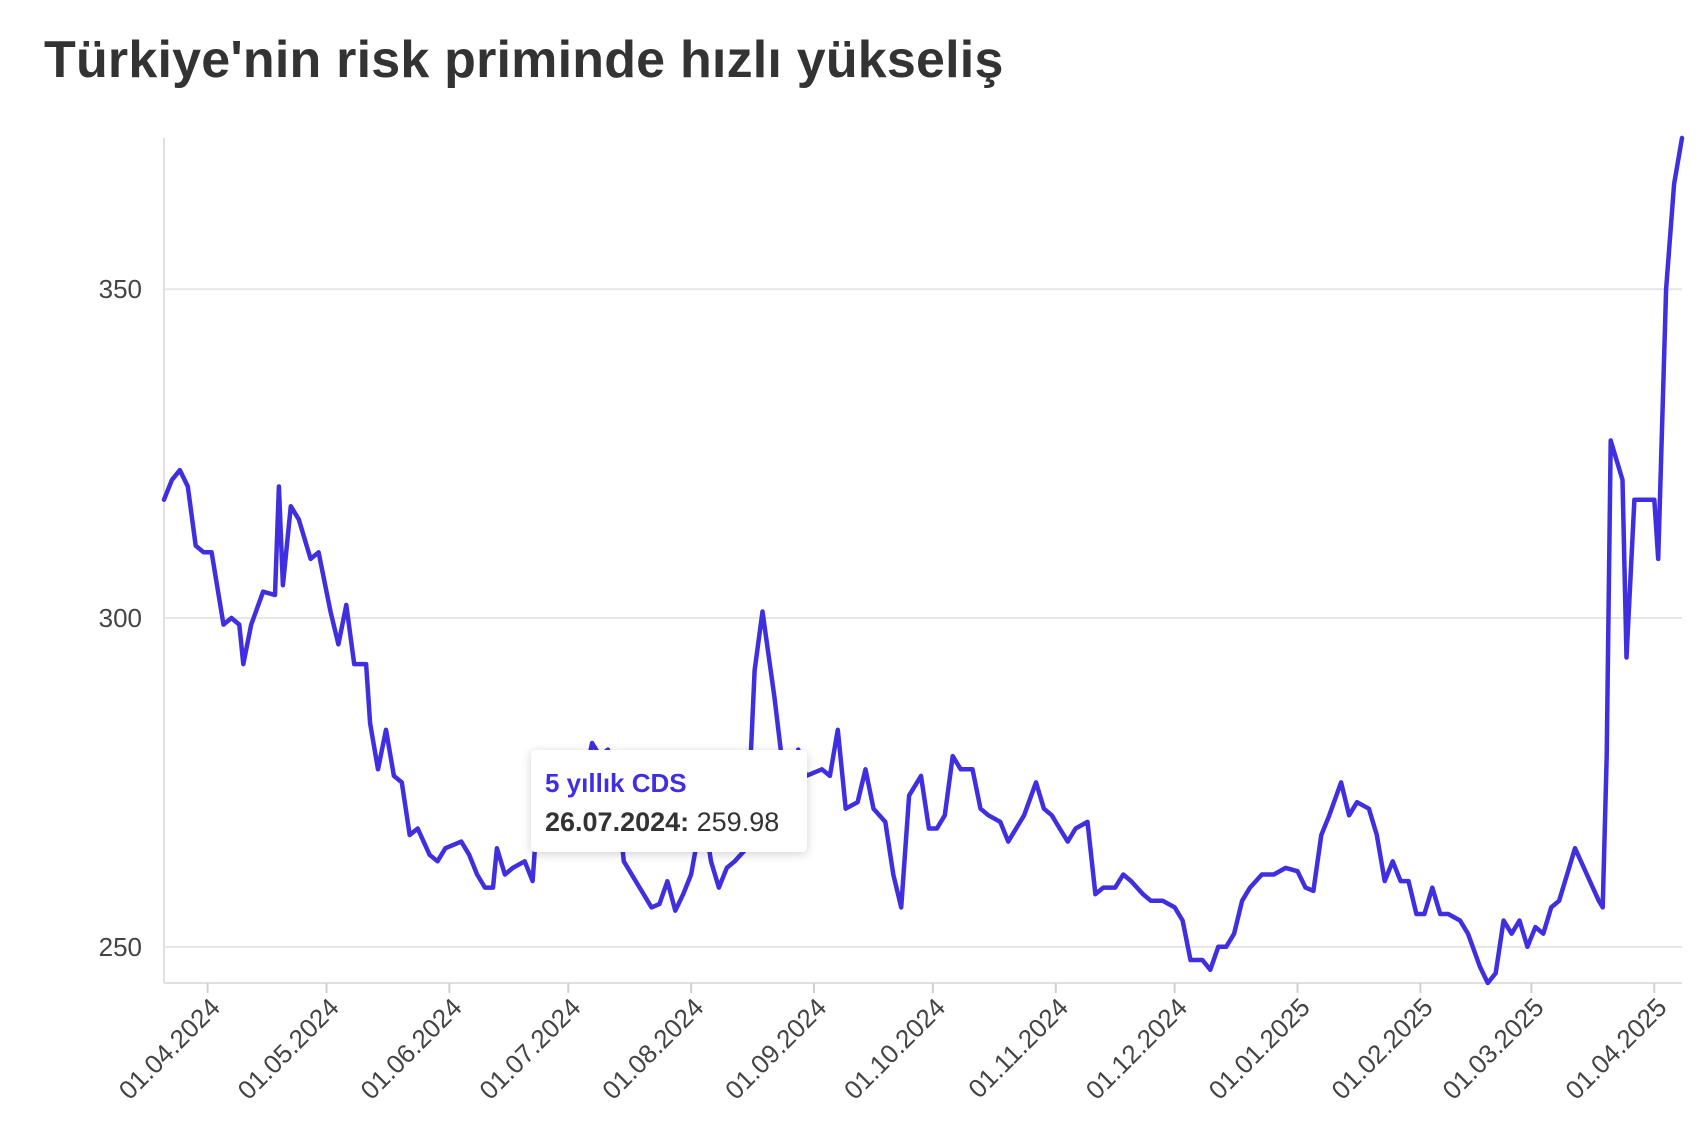  What do you see at coordinates (288, 1048) in the screenshot?
I see `x-tick-label: 01.05.2024` at bounding box center [288, 1048].